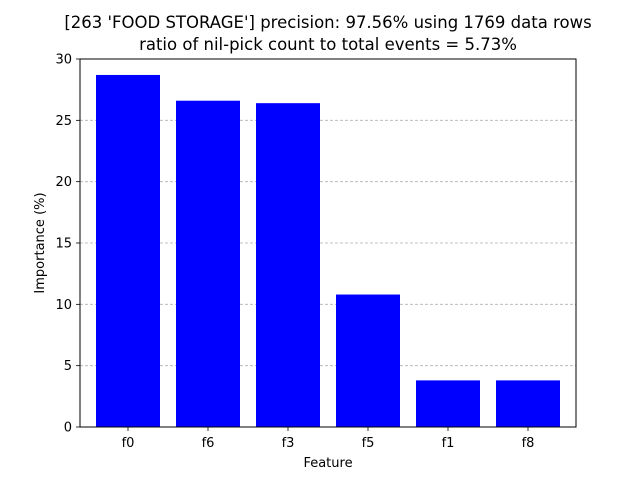  I want to click on x-tick-label: f8, so click(528, 443).